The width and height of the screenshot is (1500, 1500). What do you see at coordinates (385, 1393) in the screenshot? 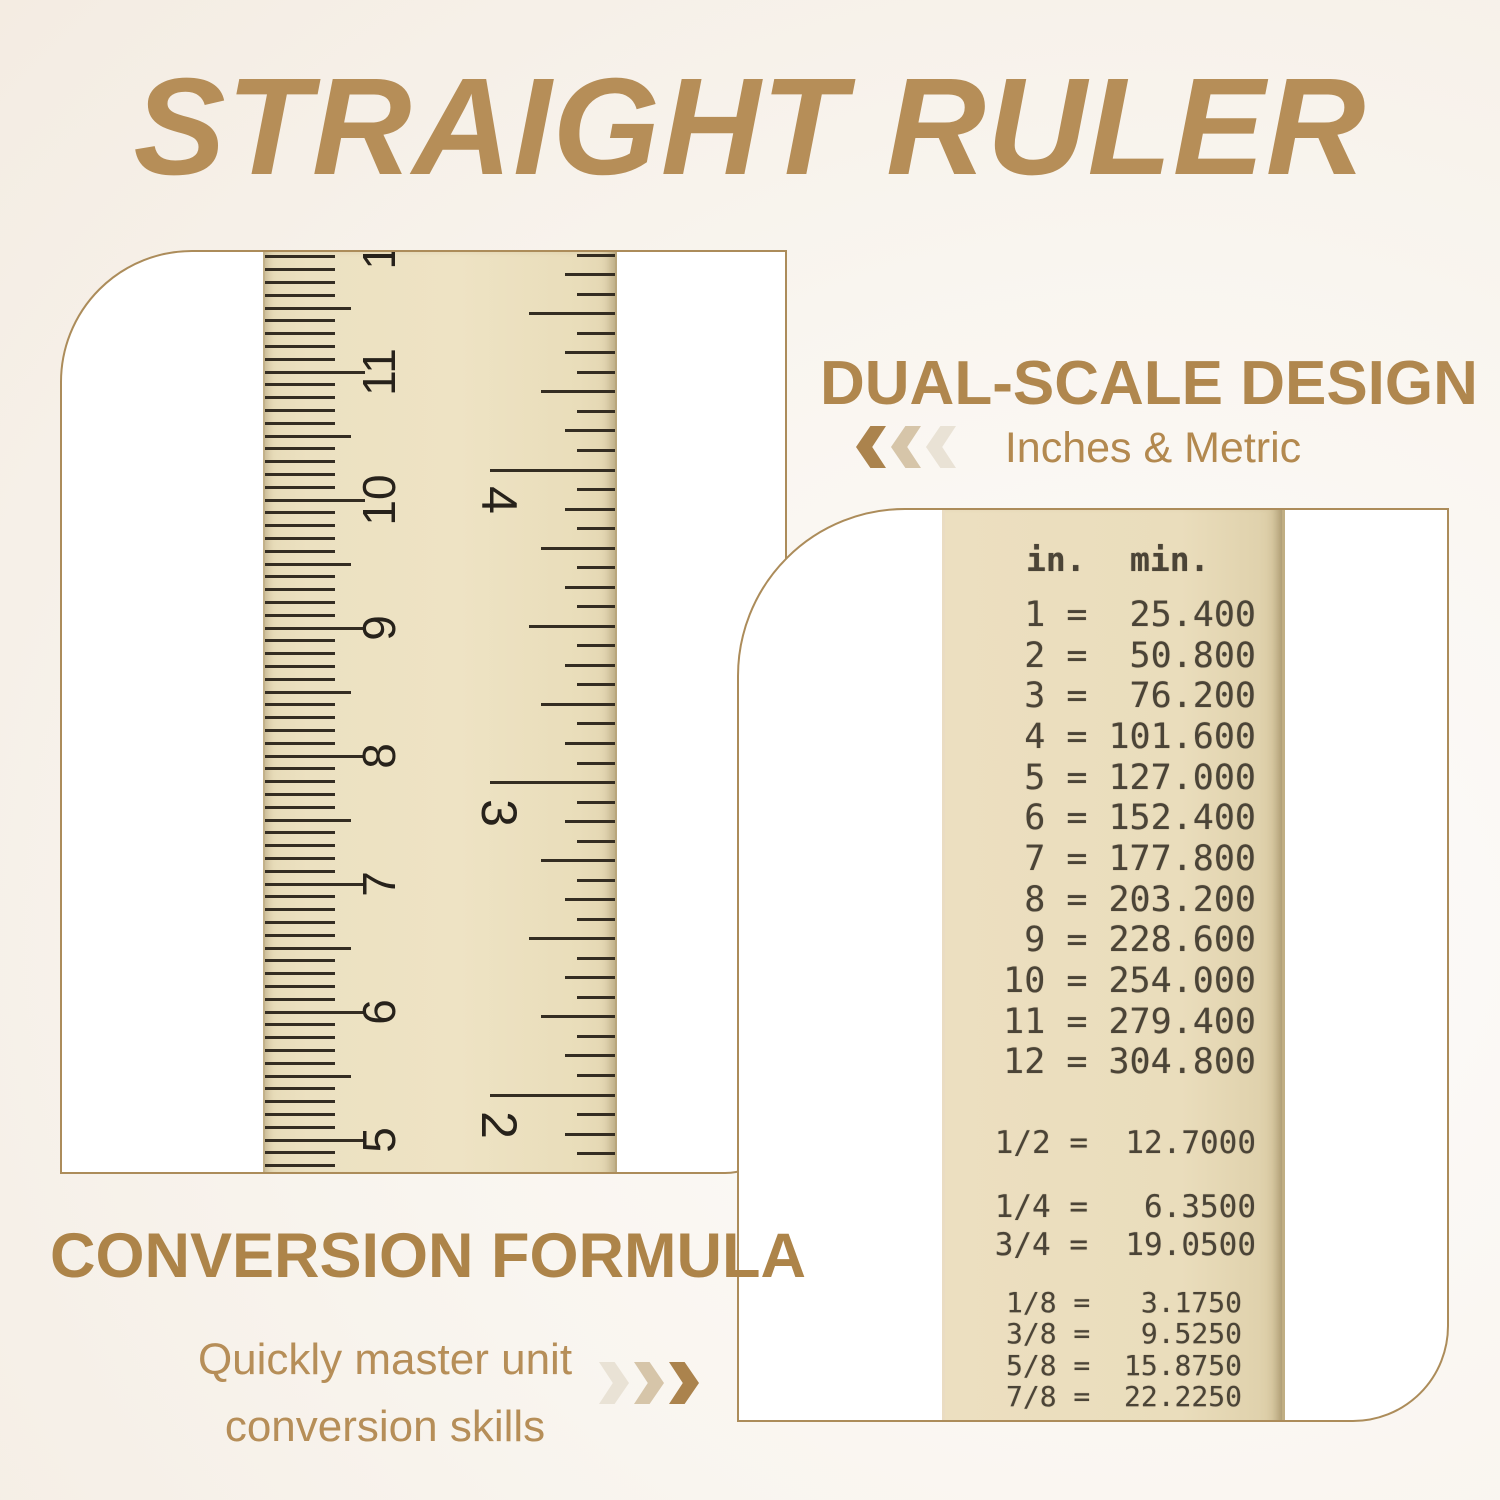
I see `conversion-subtext: Quickly master unit conversion skills` at bounding box center [385, 1393].